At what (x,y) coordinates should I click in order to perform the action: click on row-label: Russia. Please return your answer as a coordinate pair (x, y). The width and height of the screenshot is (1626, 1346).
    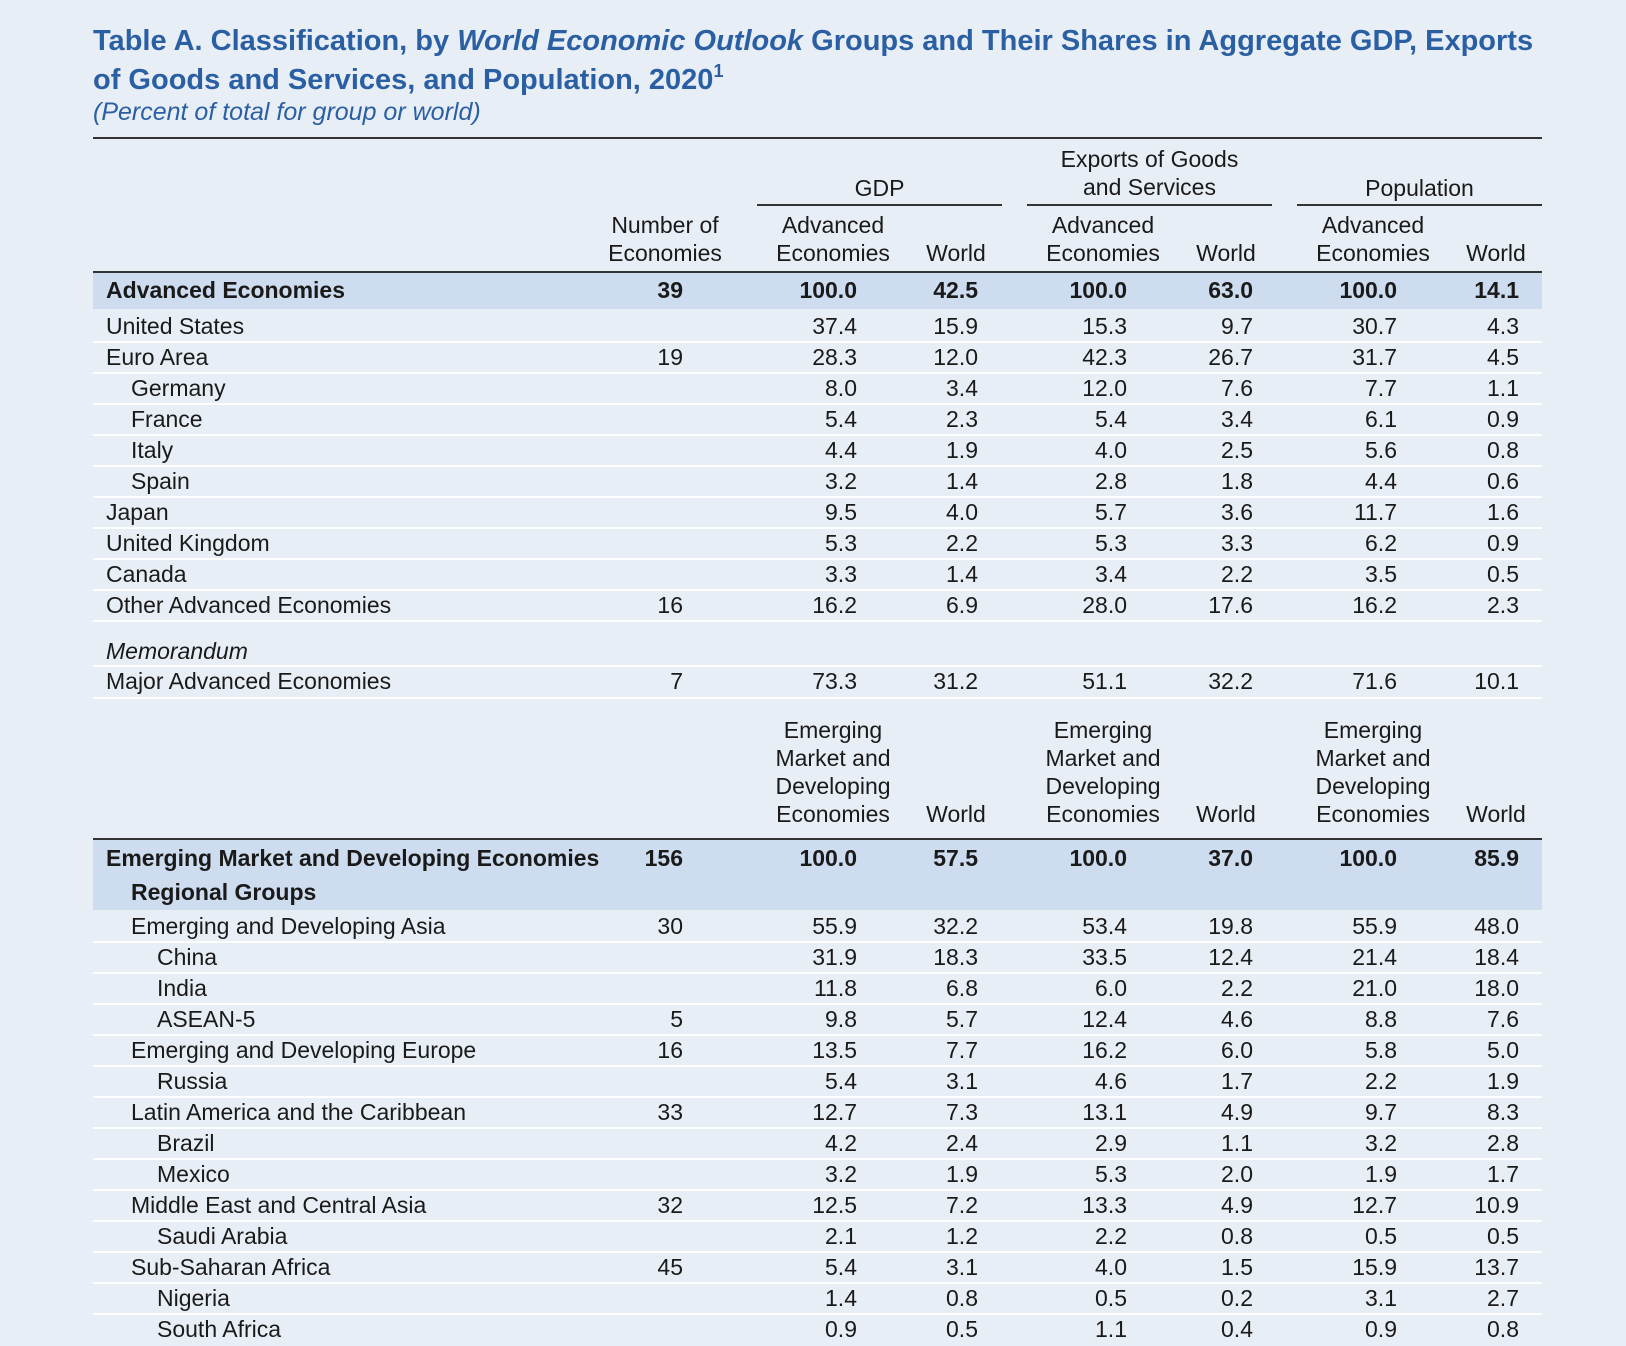
    Looking at the image, I should click on (192, 1081).